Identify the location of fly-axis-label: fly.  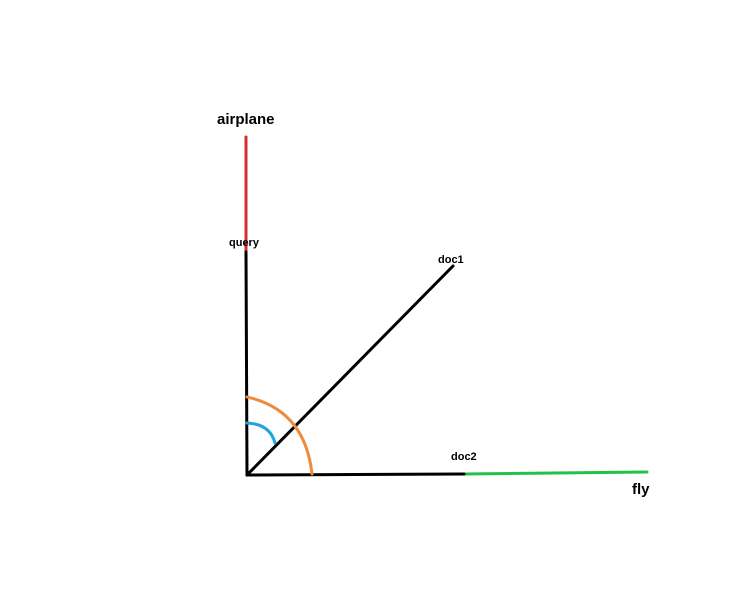
(641, 489).